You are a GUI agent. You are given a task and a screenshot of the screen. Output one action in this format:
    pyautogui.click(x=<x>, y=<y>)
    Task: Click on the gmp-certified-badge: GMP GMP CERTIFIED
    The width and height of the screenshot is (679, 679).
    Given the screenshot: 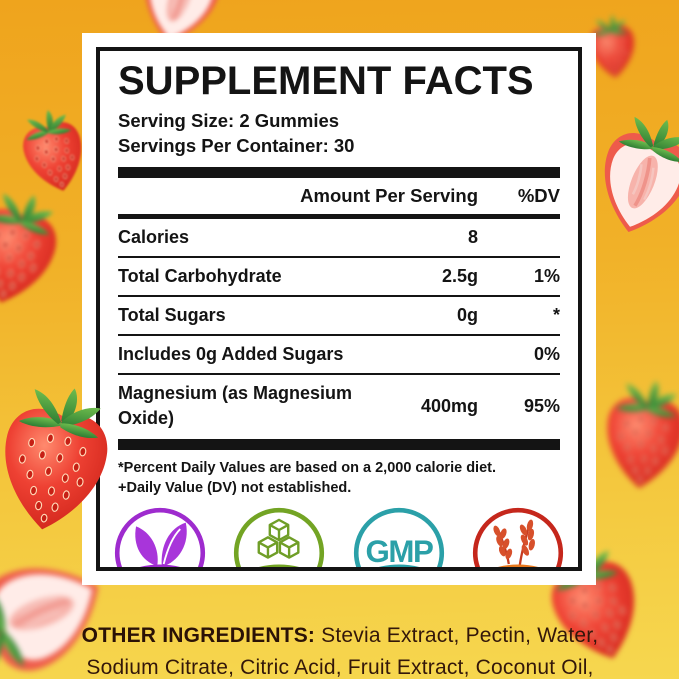 What is the action you would take?
    pyautogui.click(x=398, y=538)
    